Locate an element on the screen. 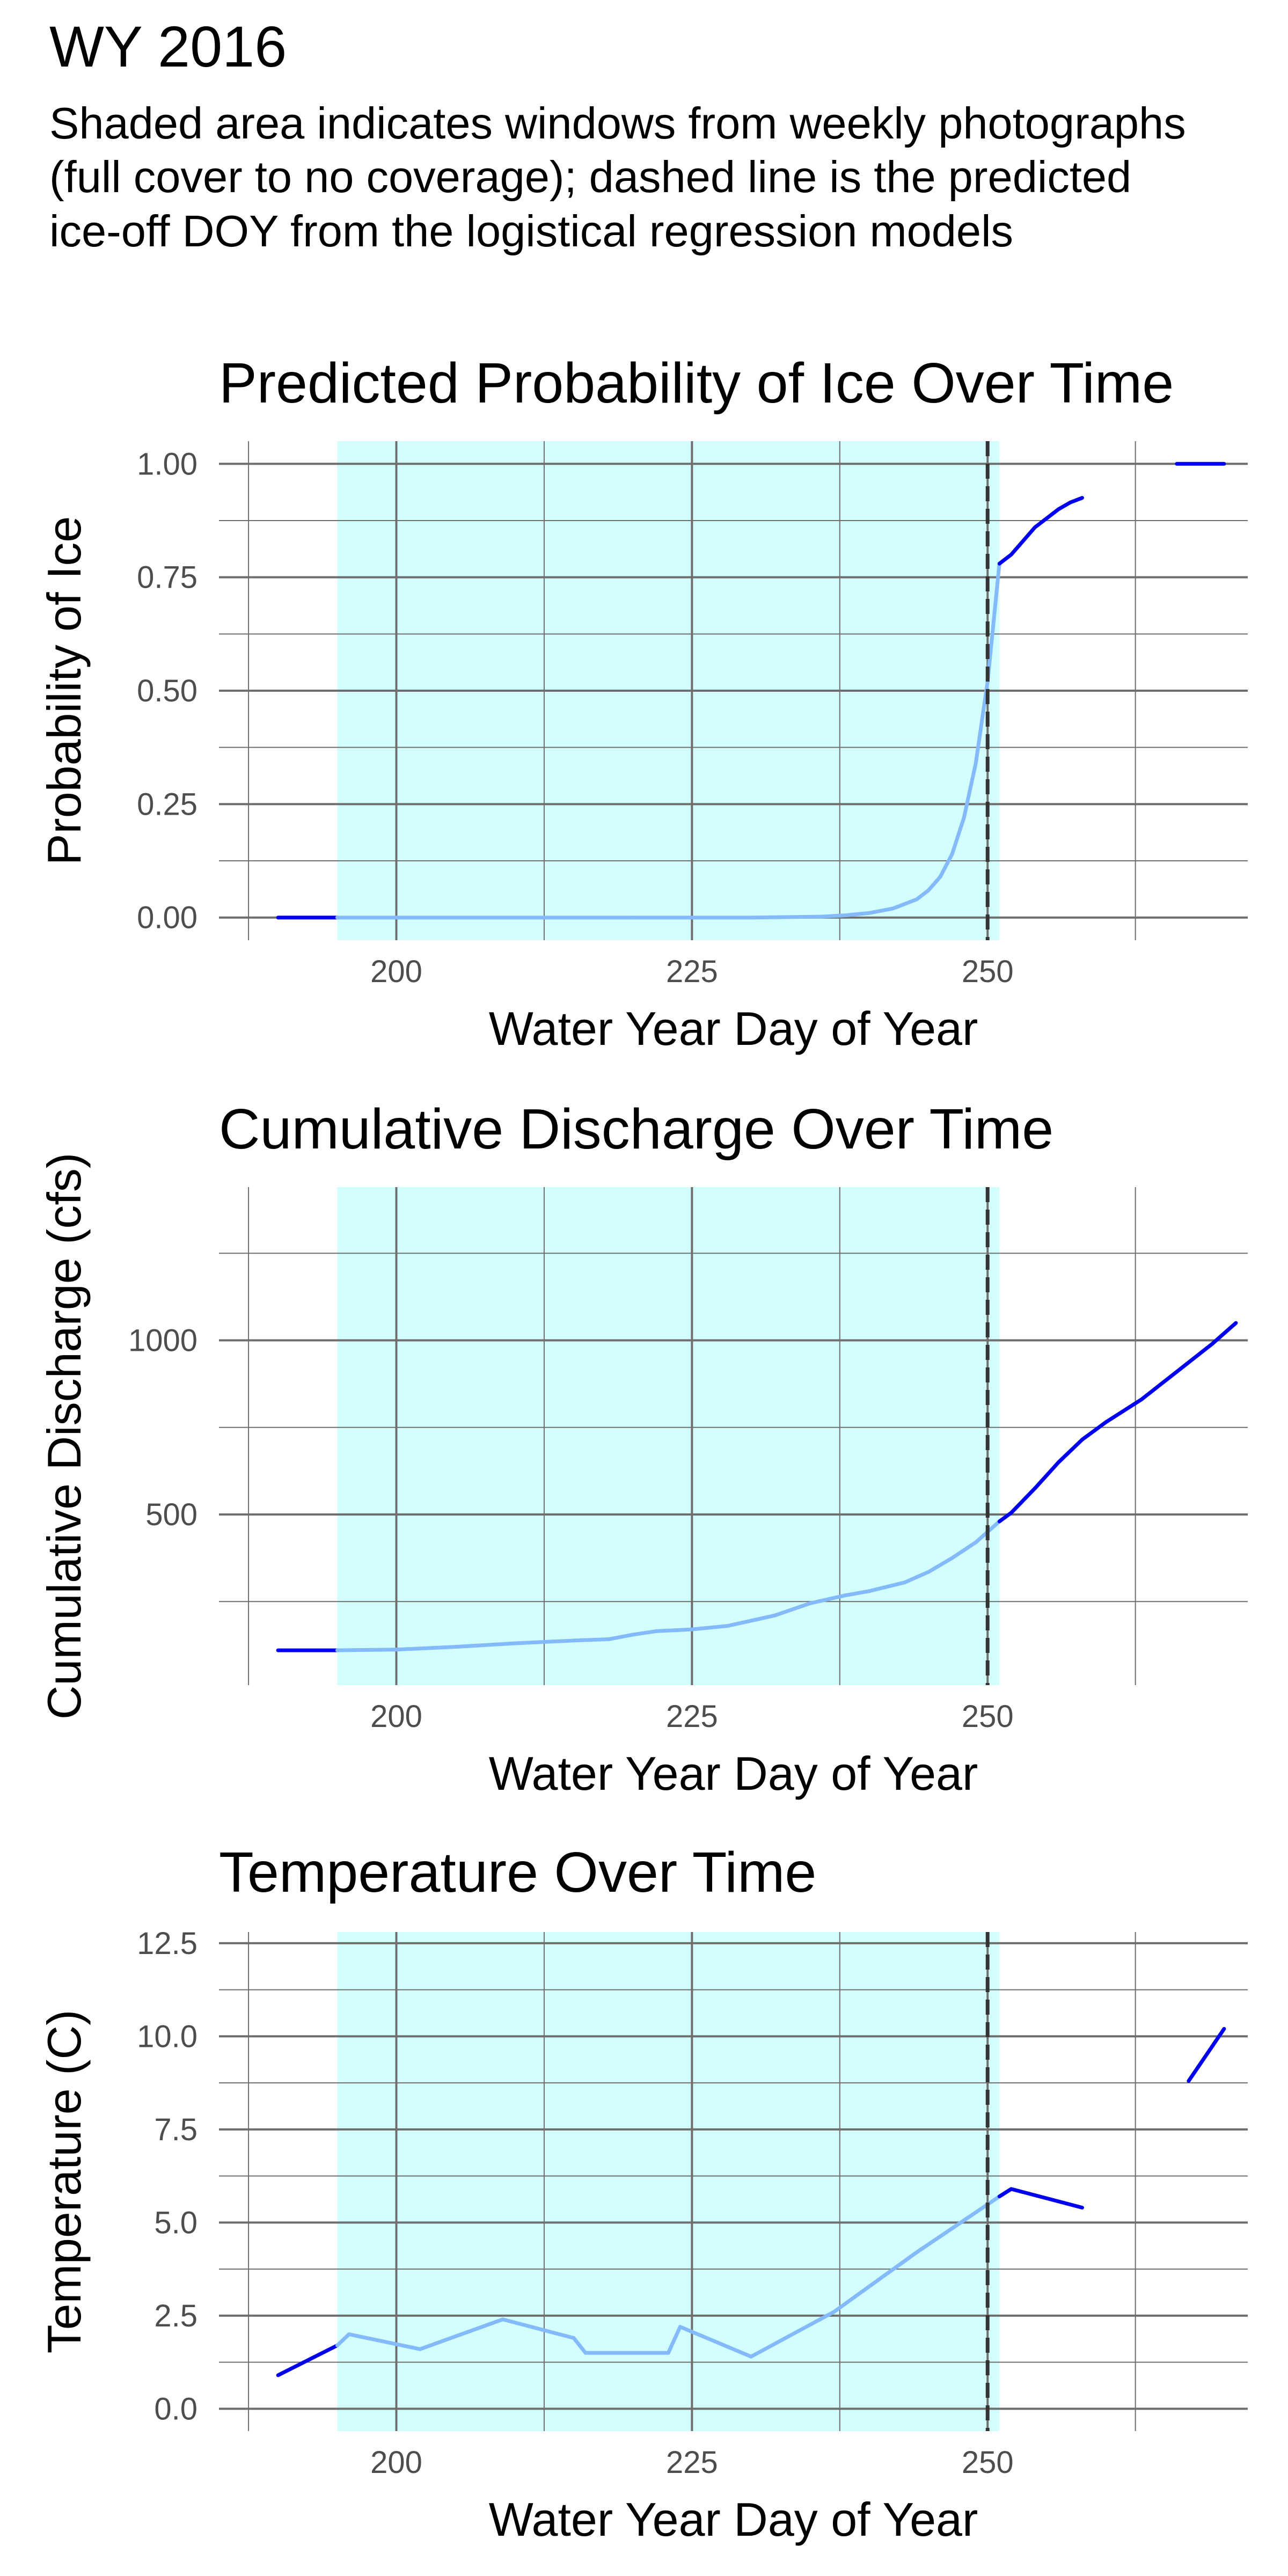 The height and width of the screenshot is (2576, 1288). chart-title: Cumulative Discharge Over Time is located at coordinates (636, 1129).